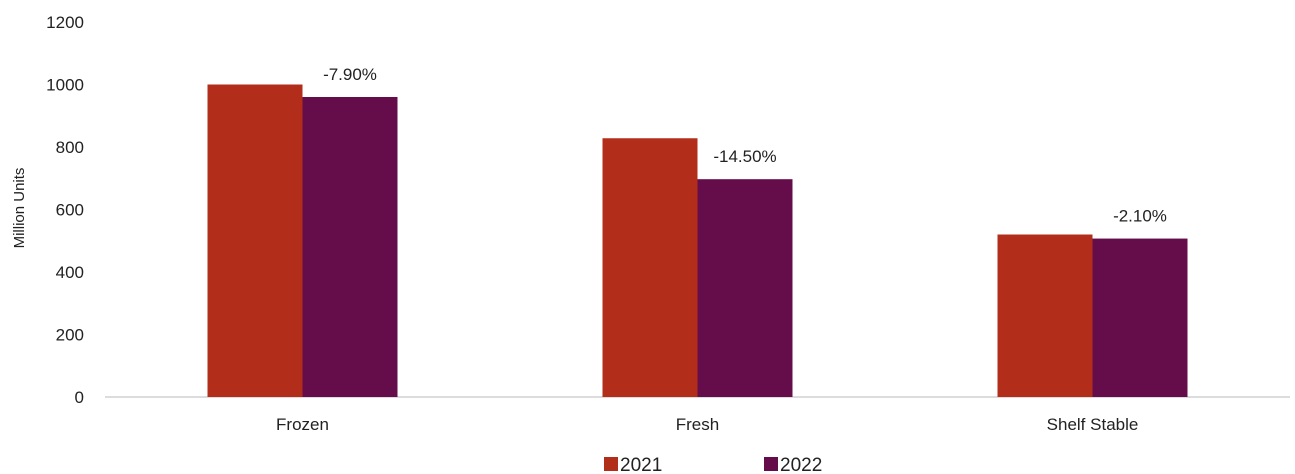 Image resolution: width=1295 pixels, height=474 pixels. Describe the element at coordinates (611, 464) in the screenshot. I see `legend-swatch-2021` at that location.